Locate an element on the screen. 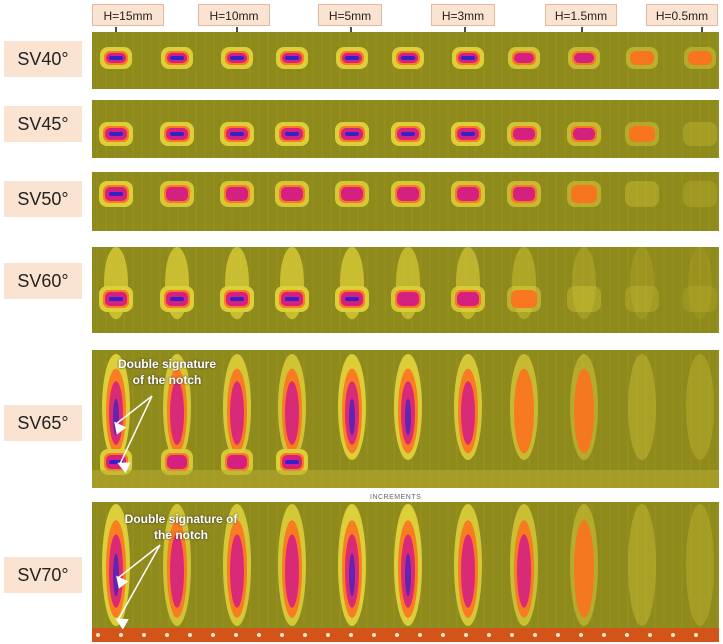  row-label-sv65: SV65° is located at coordinates (43, 423).